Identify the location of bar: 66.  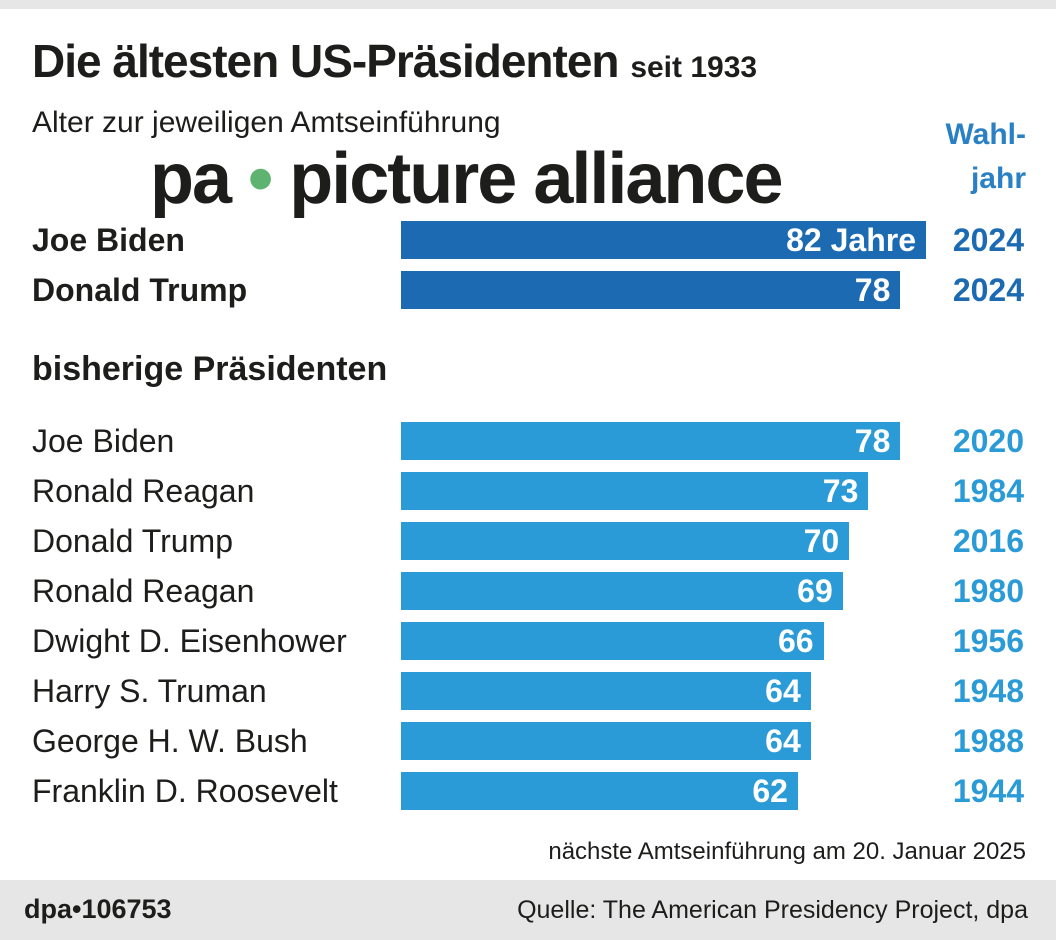
(612, 641).